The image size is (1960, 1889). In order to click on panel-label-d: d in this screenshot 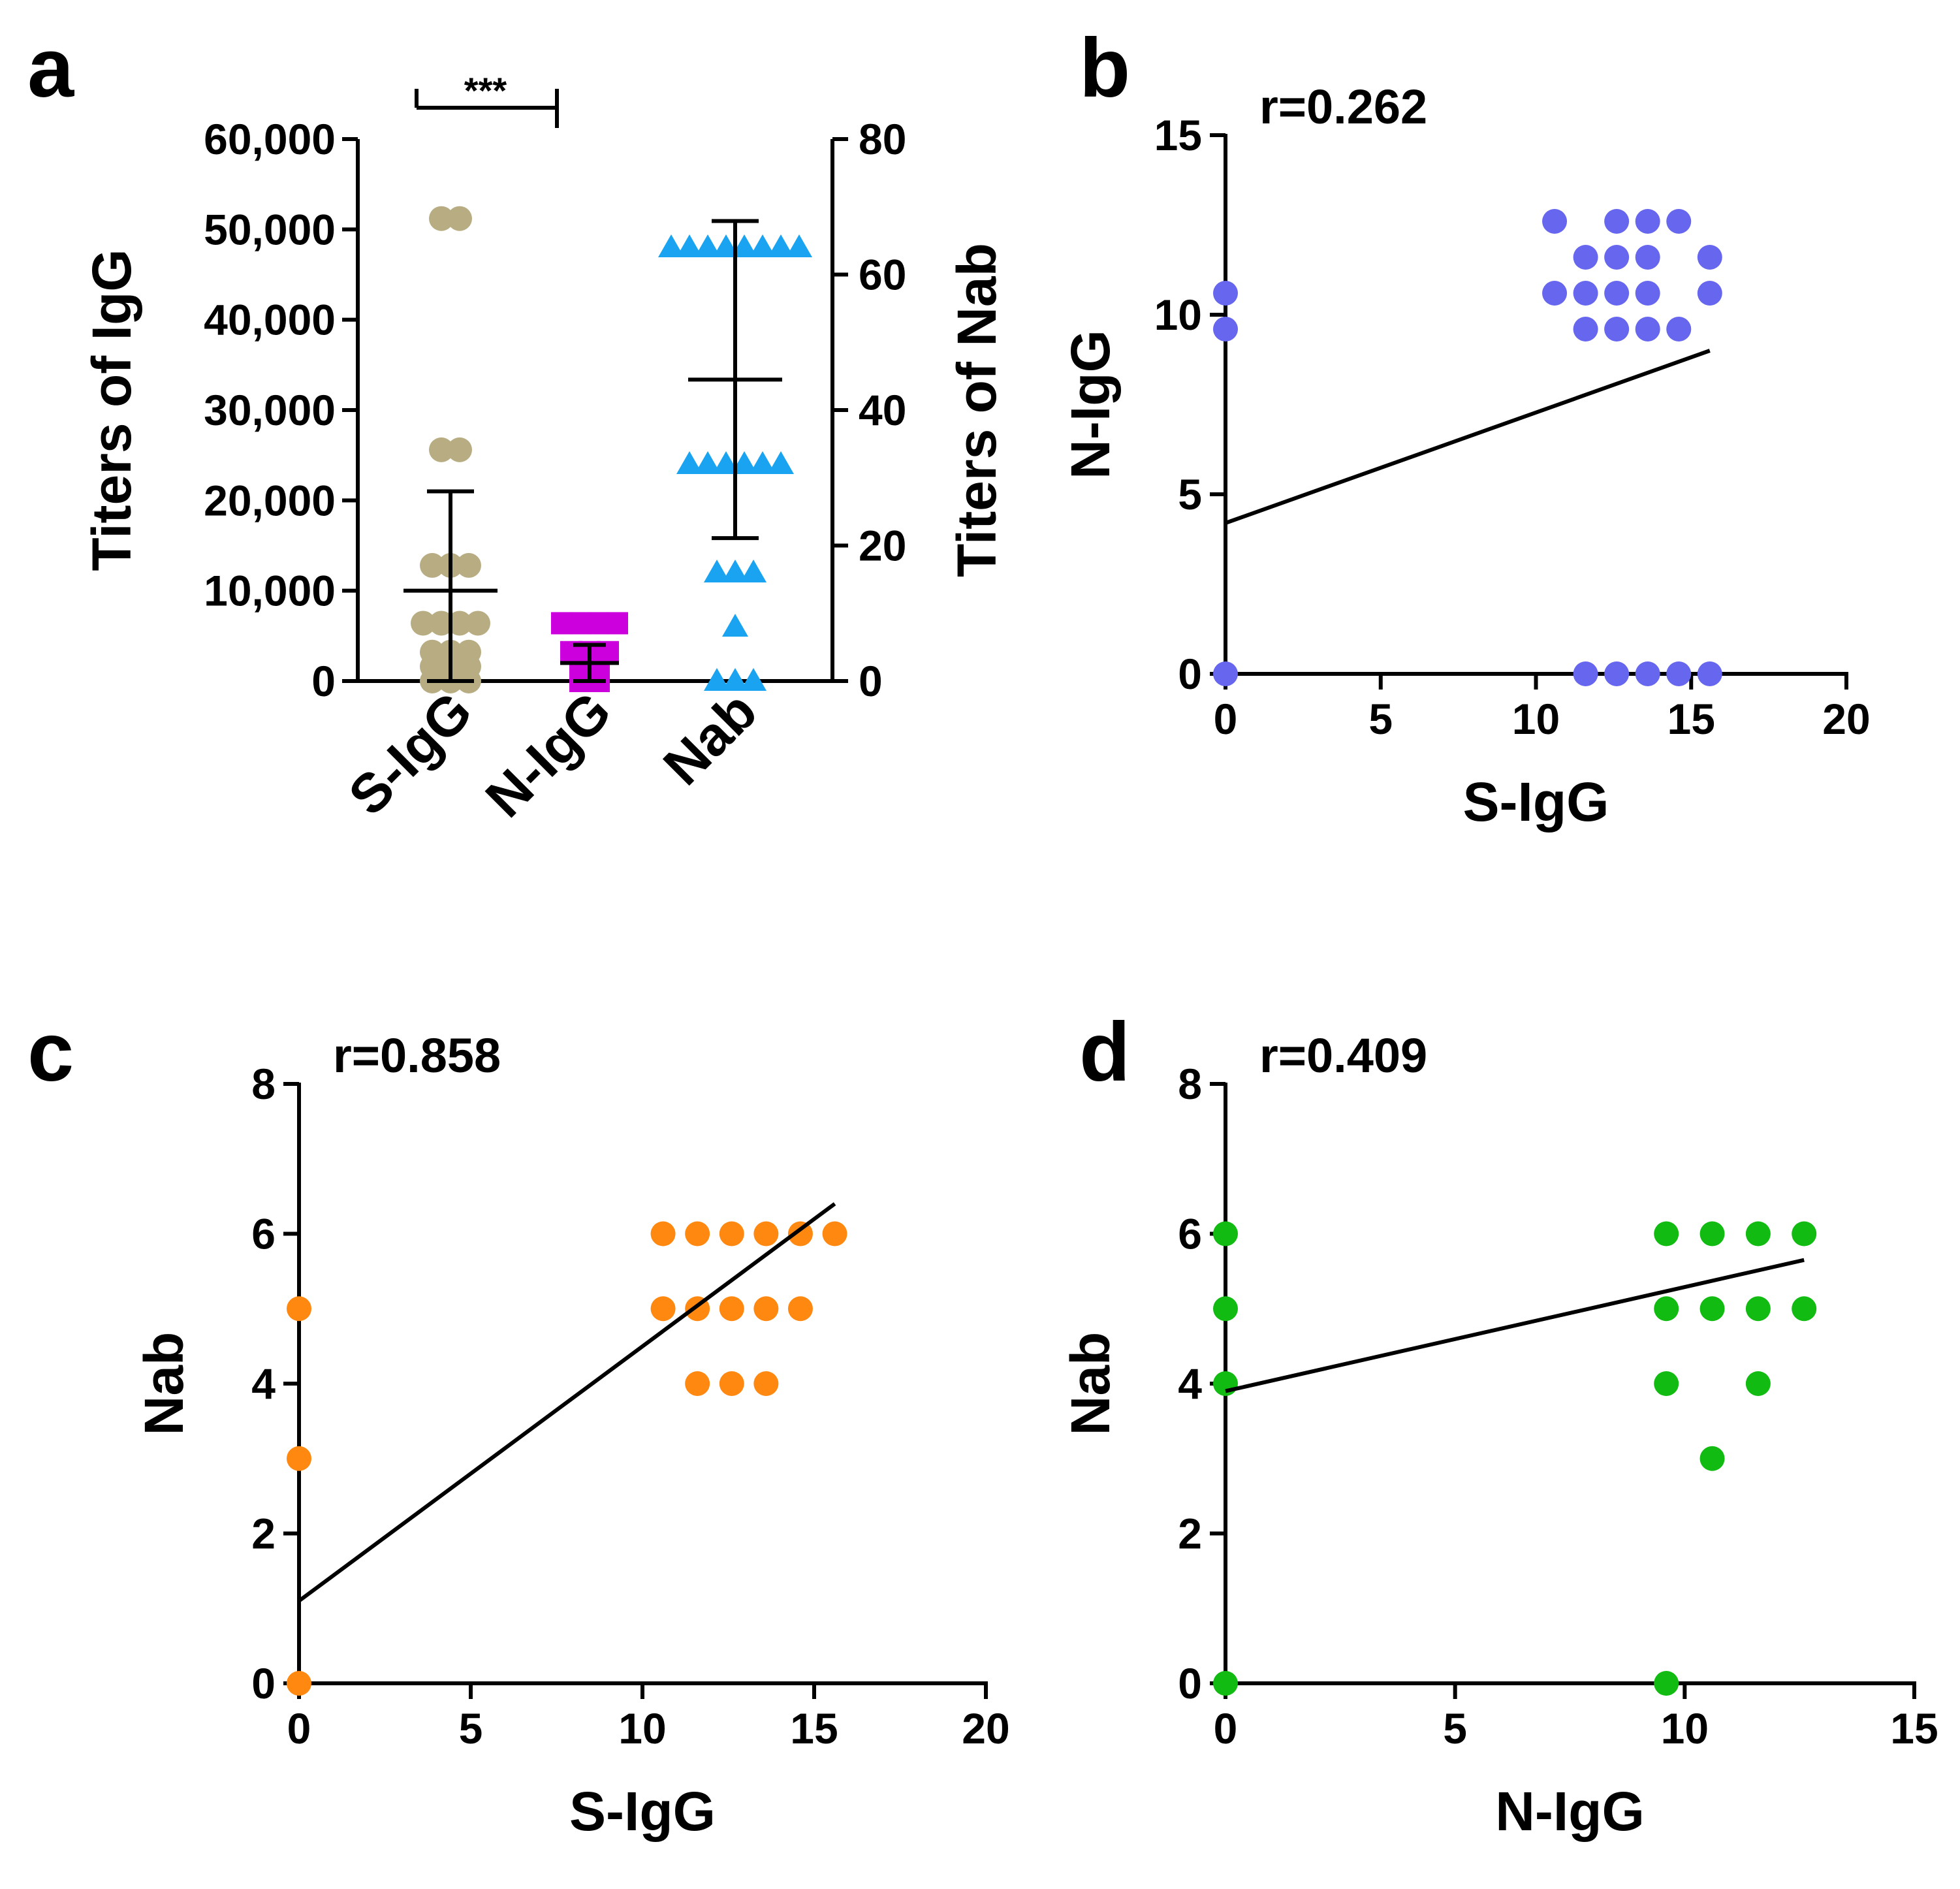, I will do `click(1104, 1052)`.